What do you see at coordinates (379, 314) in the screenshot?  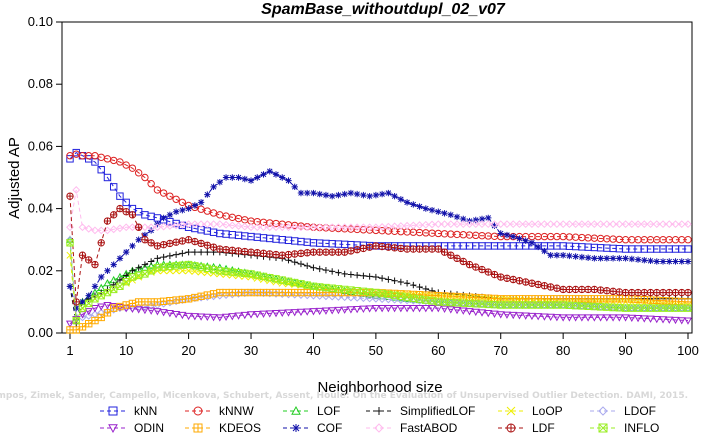 I see `series-line` at bounding box center [379, 314].